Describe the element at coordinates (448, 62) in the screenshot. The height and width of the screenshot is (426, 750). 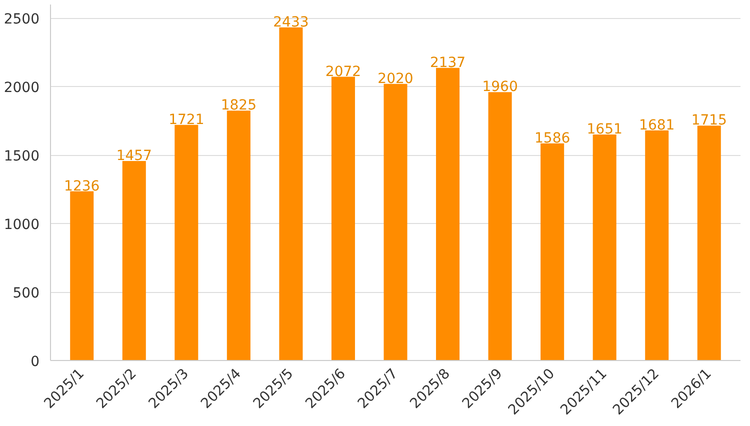
I see `data-label: 2137` at that location.